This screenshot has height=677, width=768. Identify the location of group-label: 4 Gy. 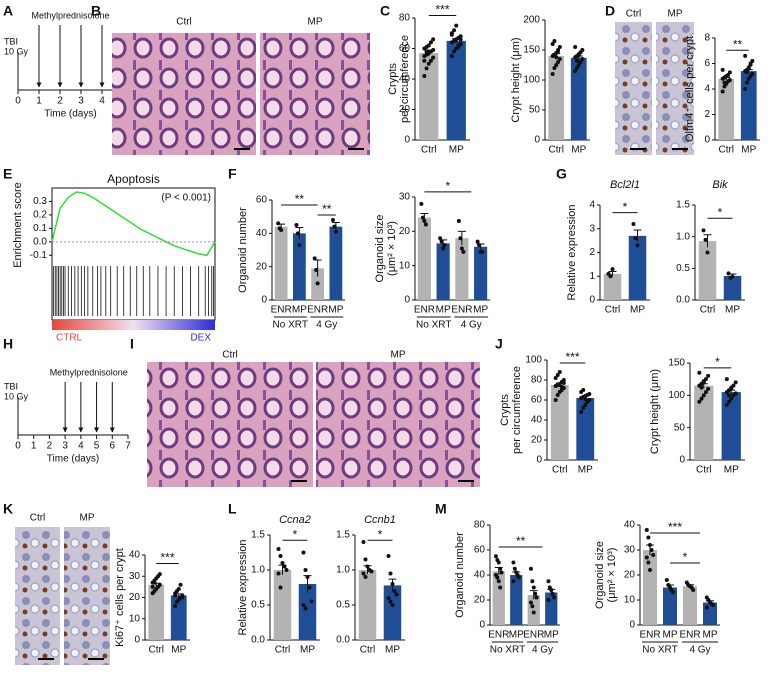
(326, 325).